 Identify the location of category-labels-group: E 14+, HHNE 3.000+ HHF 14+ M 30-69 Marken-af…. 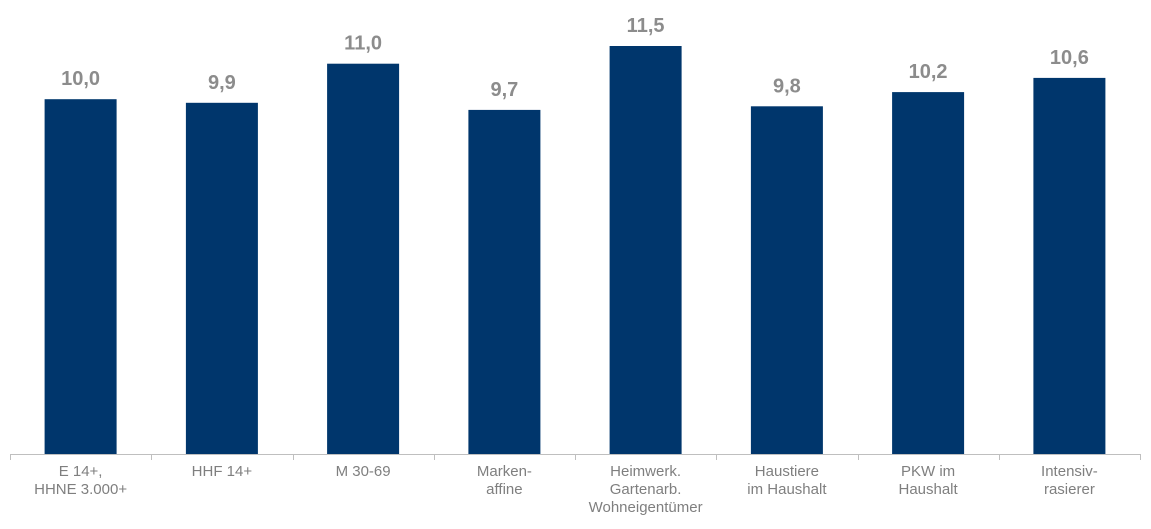
(566, 489).